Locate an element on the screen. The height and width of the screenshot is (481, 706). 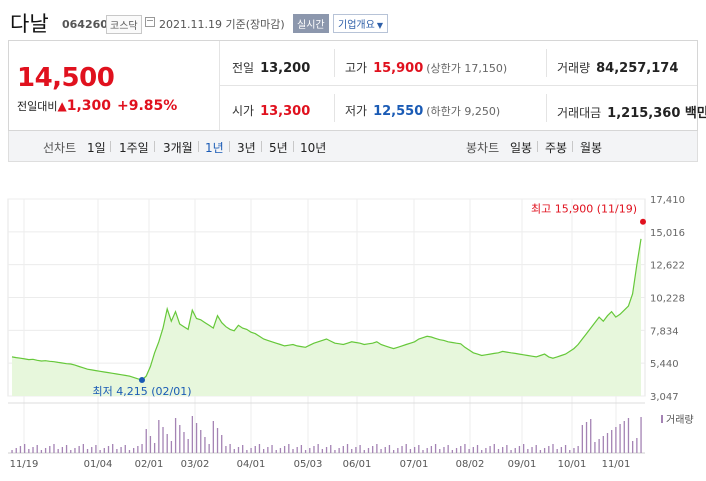
y-tick-label: 7,834 is located at coordinates (664, 331).